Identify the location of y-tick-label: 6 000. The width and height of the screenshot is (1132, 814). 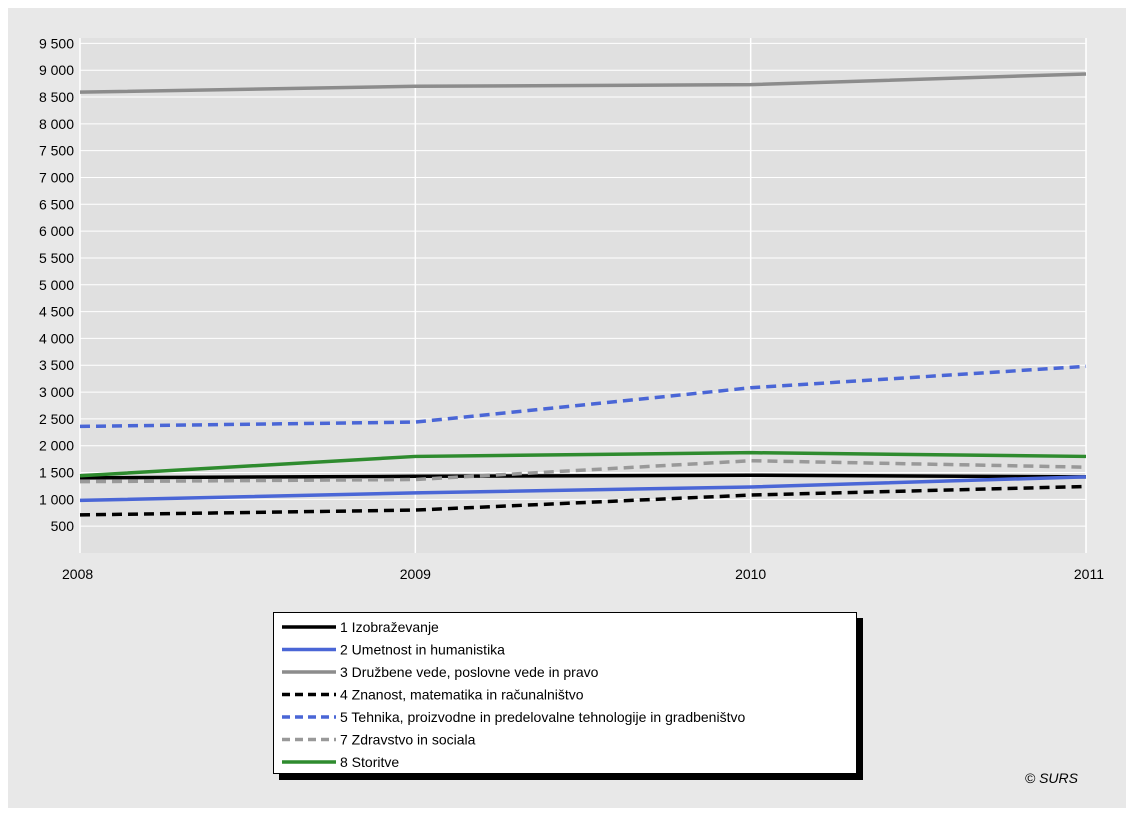
(56, 231).